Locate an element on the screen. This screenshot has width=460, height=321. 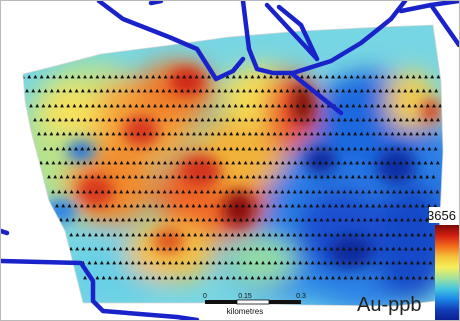
colorbar-legend: 3656 is located at coordinates (443, 263).